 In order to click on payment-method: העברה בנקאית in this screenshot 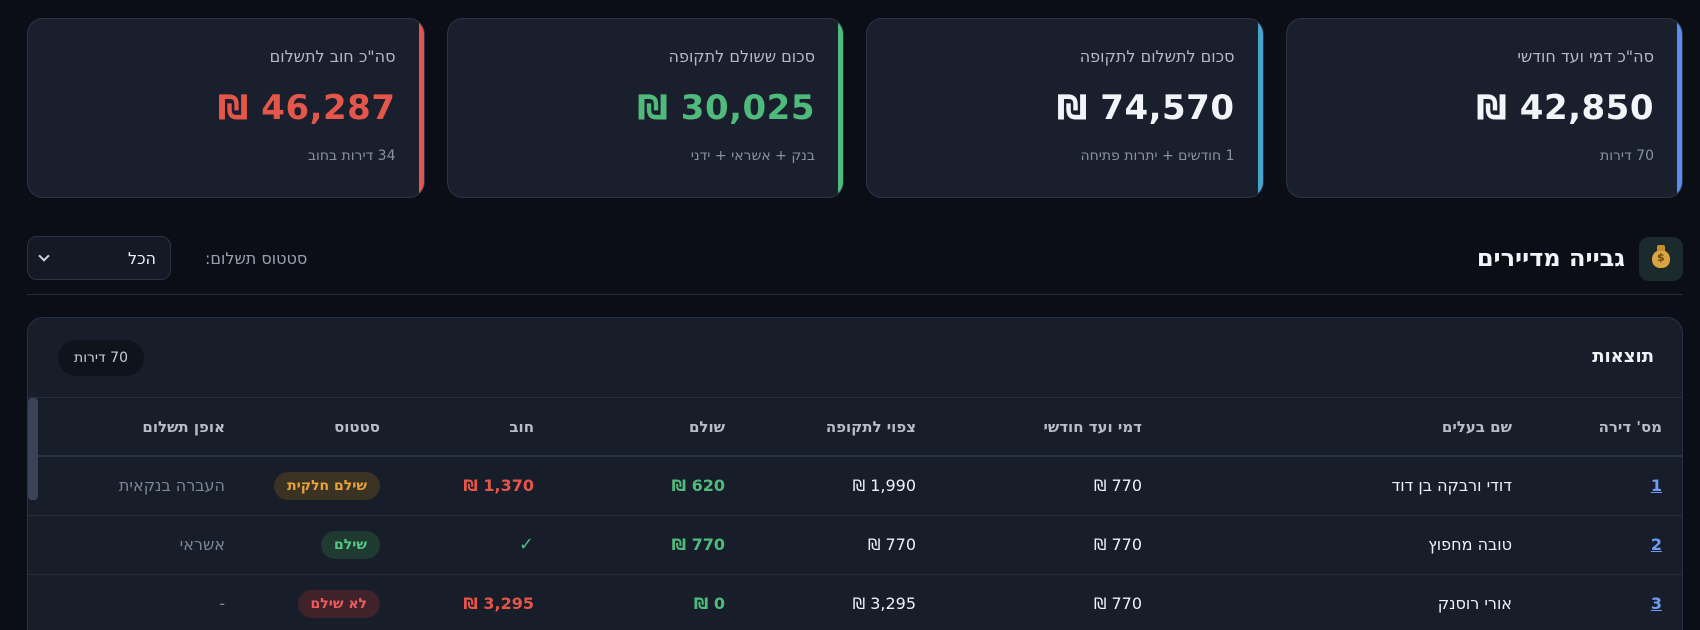, I will do `click(126, 486)`.